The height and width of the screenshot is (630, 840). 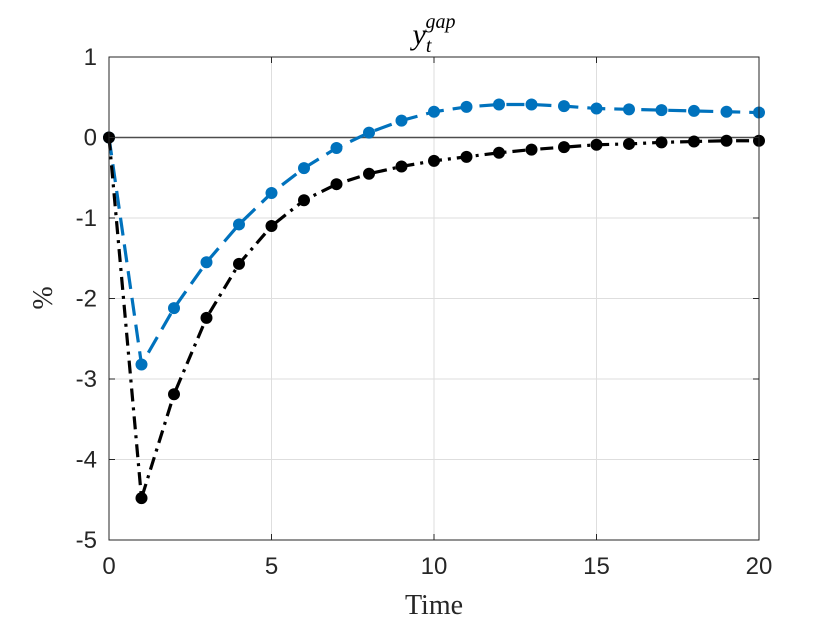 What do you see at coordinates (271, 566) in the screenshot?
I see `x-tick-label-1: 5` at bounding box center [271, 566].